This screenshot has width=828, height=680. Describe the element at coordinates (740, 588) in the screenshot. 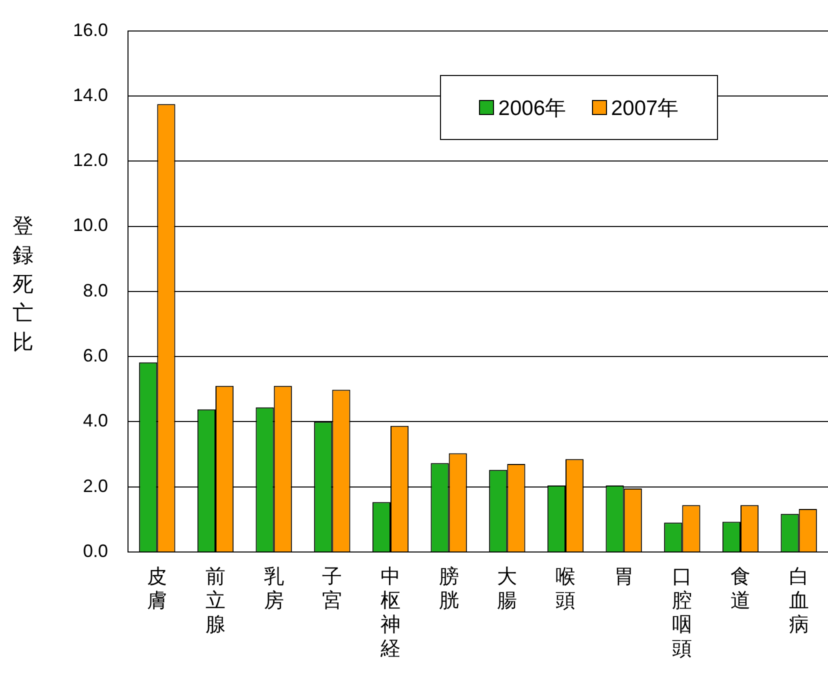

I see `x-tick-label: 食道` at that location.